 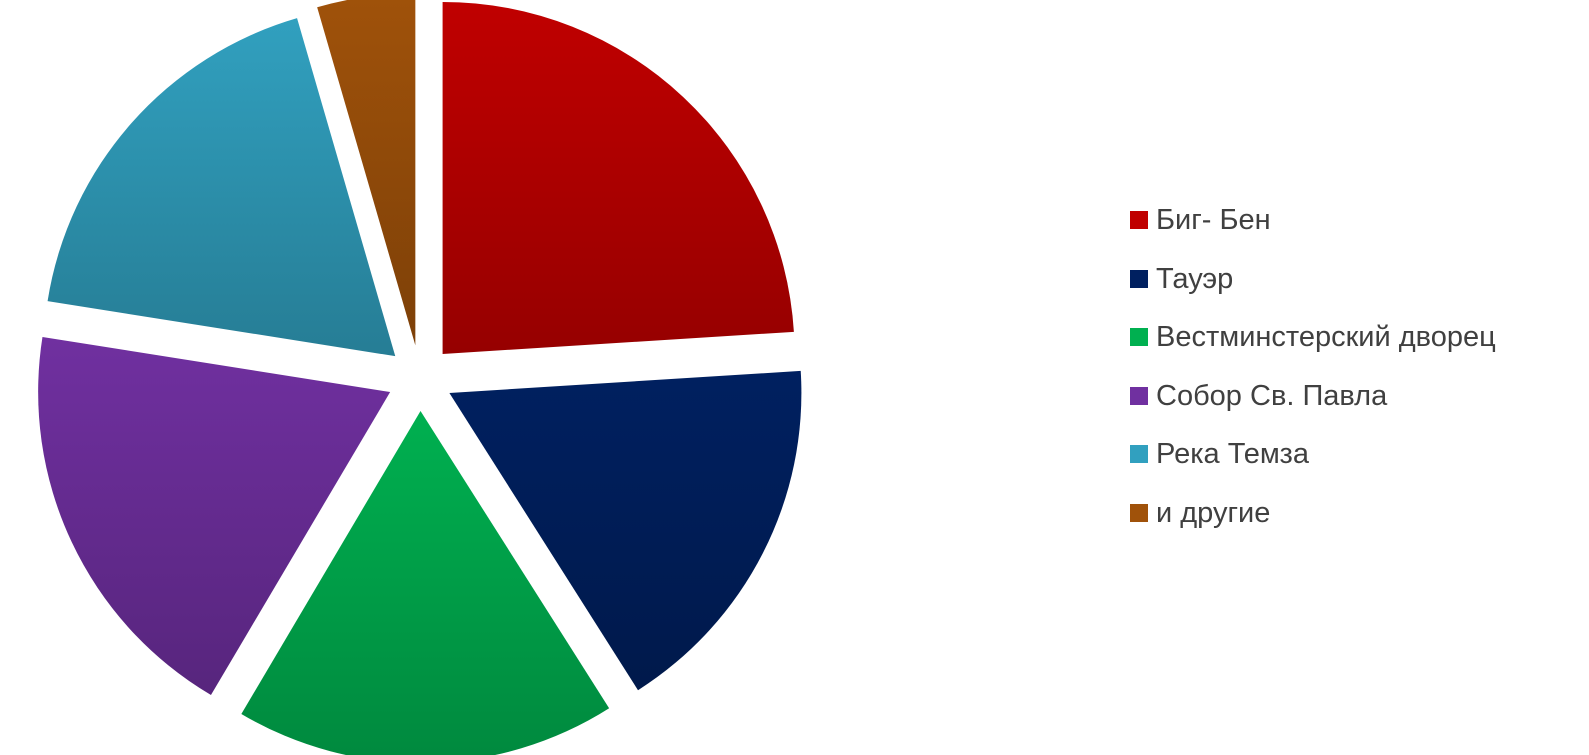 What do you see at coordinates (1213, 512) in the screenshot?
I see `legend-label: и другие` at bounding box center [1213, 512].